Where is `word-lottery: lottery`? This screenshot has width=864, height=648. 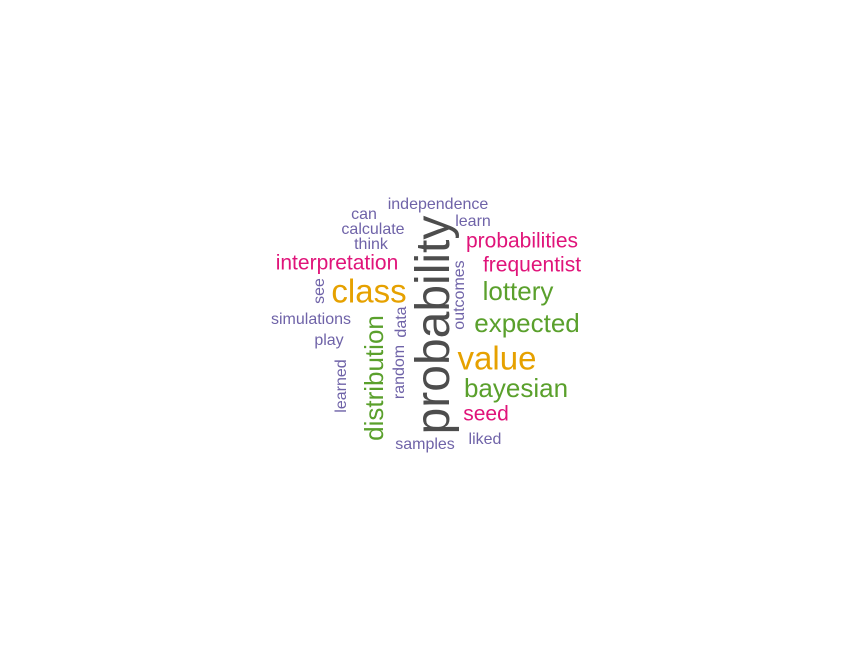 word-lottery: lottery is located at coordinates (518, 291).